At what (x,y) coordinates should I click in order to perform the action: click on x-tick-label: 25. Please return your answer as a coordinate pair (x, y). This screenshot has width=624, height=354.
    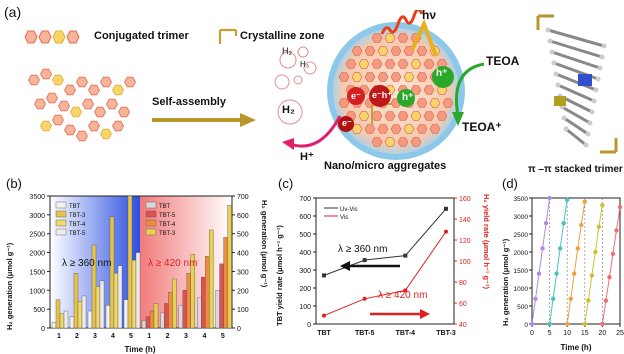
    Looking at the image, I should click on (620, 333).